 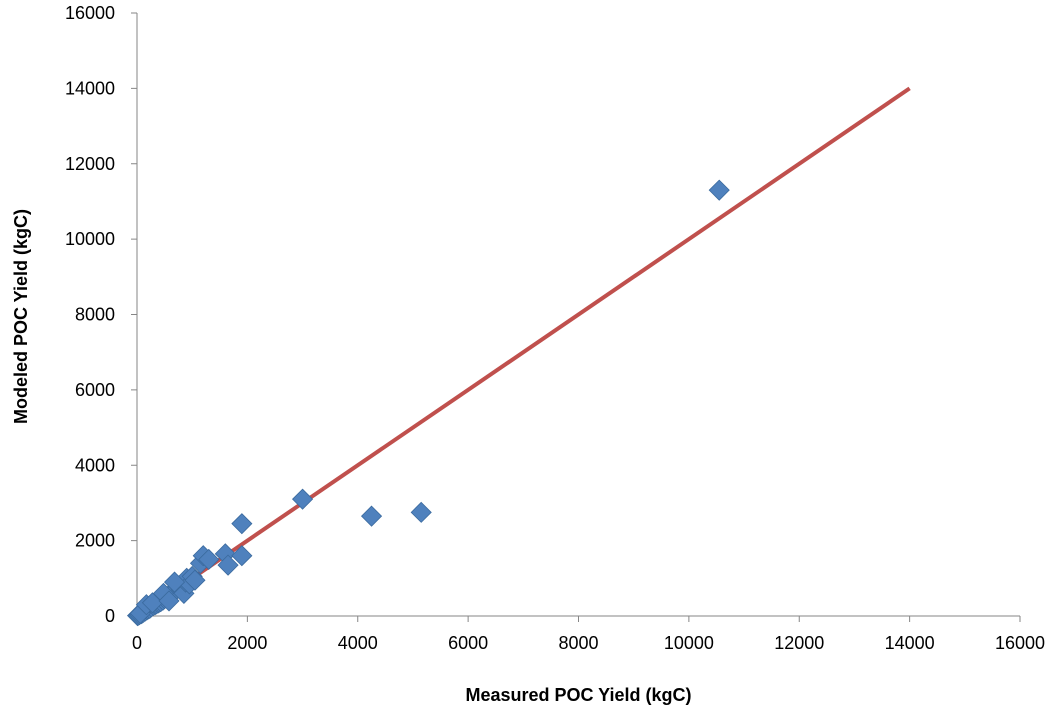 What do you see at coordinates (90, 88) in the screenshot?
I see `y-tick-label: 14000` at bounding box center [90, 88].